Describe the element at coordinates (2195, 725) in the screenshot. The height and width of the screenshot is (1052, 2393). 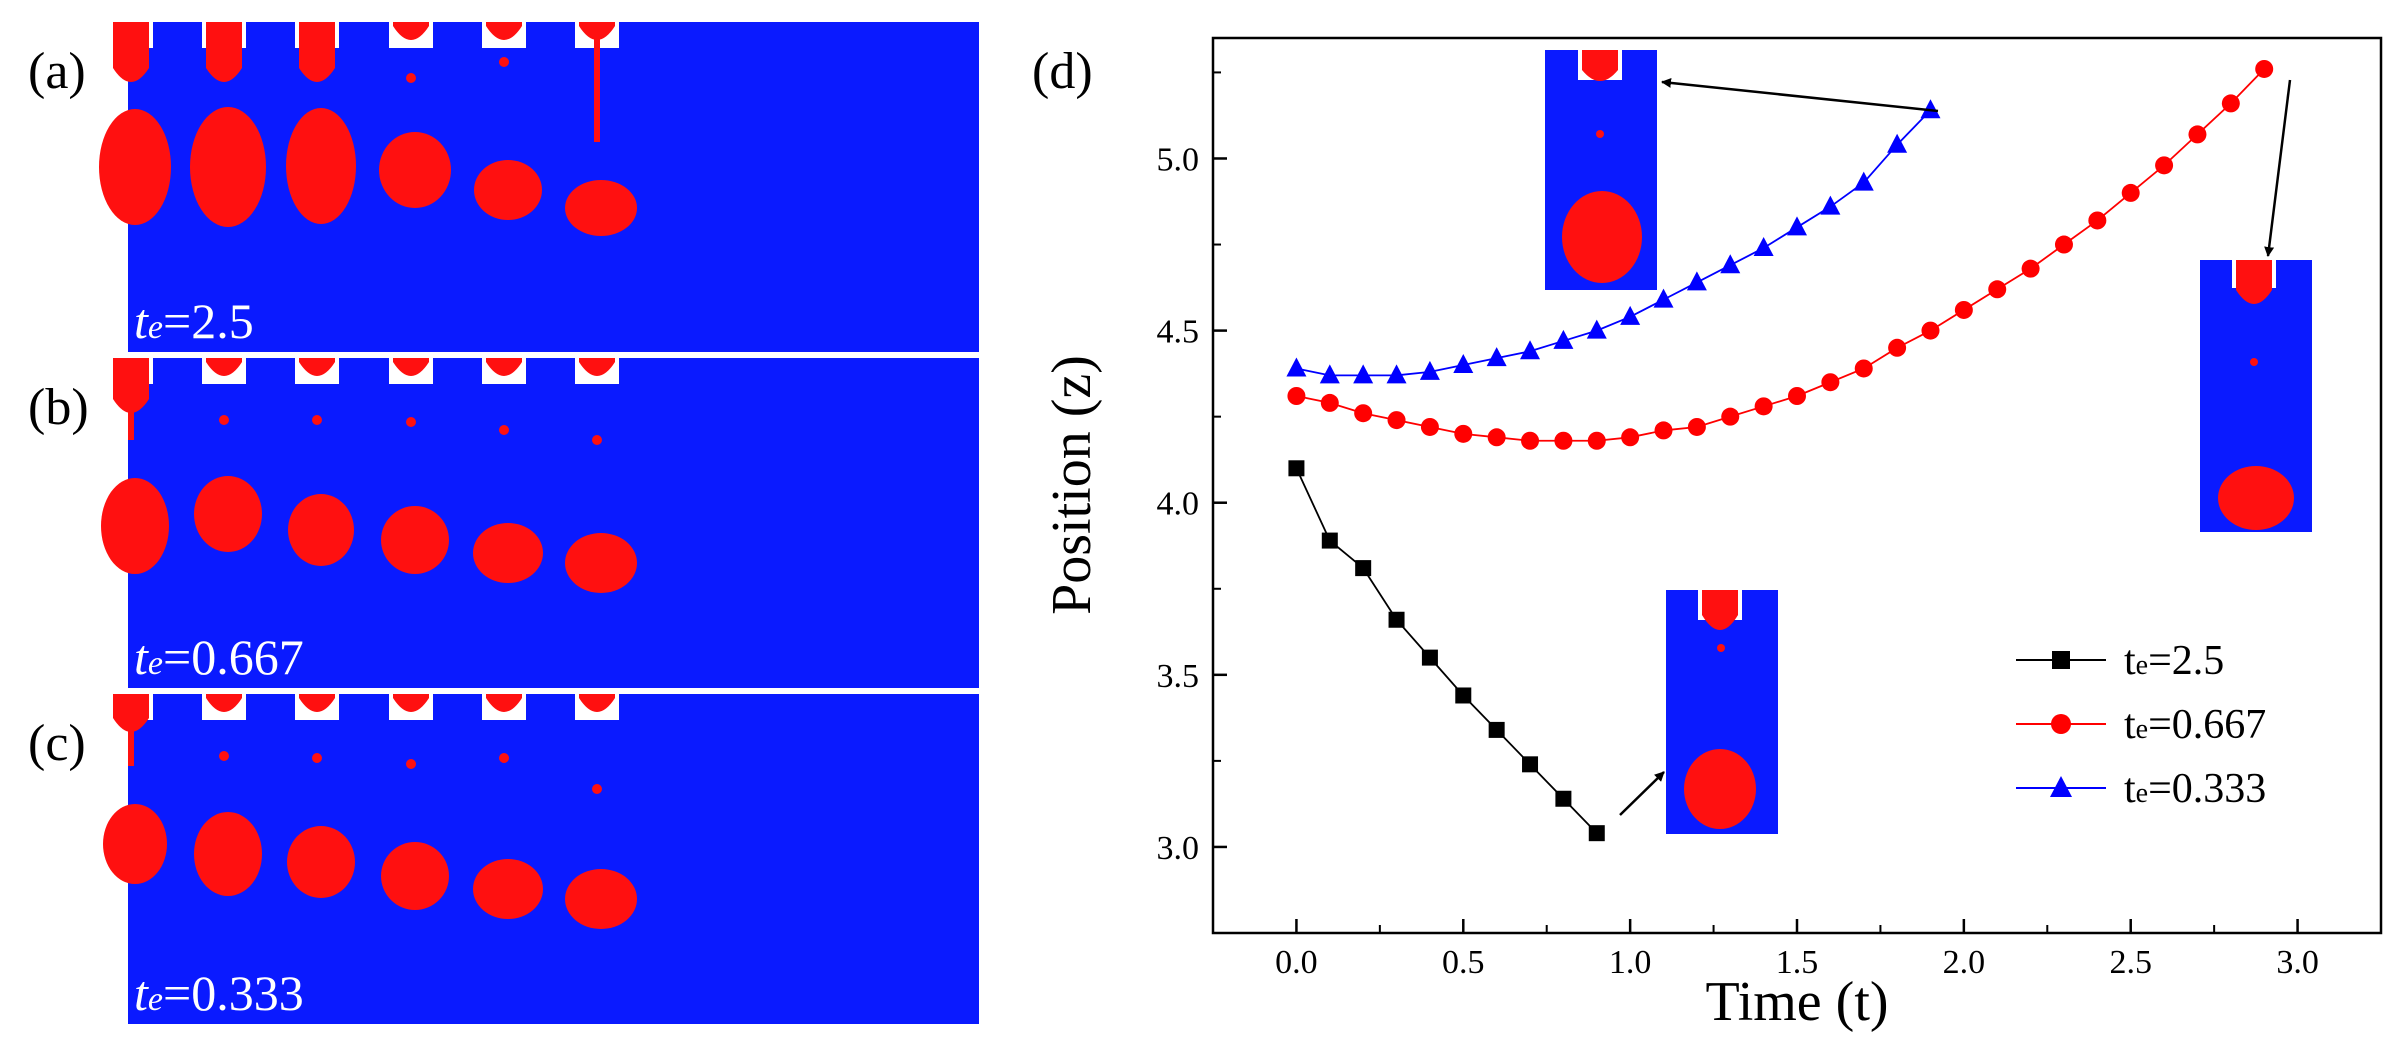
I see `legend-label: te=0.667` at that location.